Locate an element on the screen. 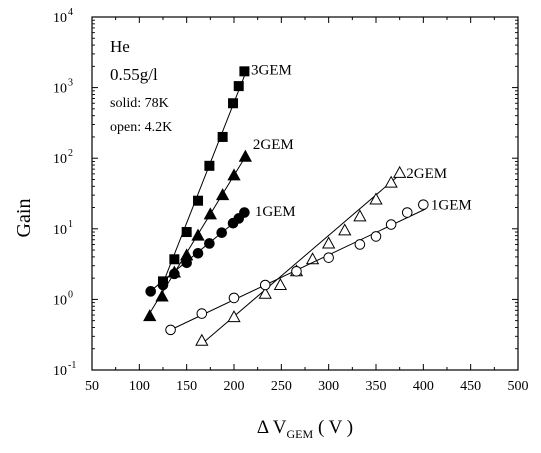 This screenshot has width=541, height=453. y-tick-label-exponent: 0 is located at coordinates (70, 294).